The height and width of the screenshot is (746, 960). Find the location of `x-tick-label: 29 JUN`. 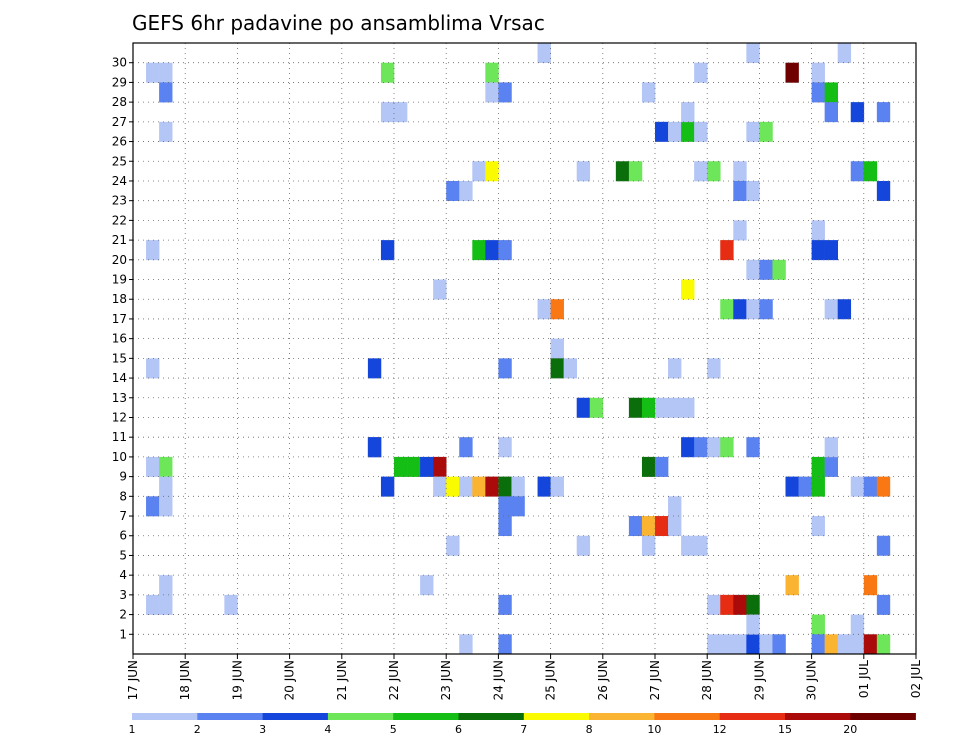

x-tick-label: 29 JUN is located at coordinates (759, 680).